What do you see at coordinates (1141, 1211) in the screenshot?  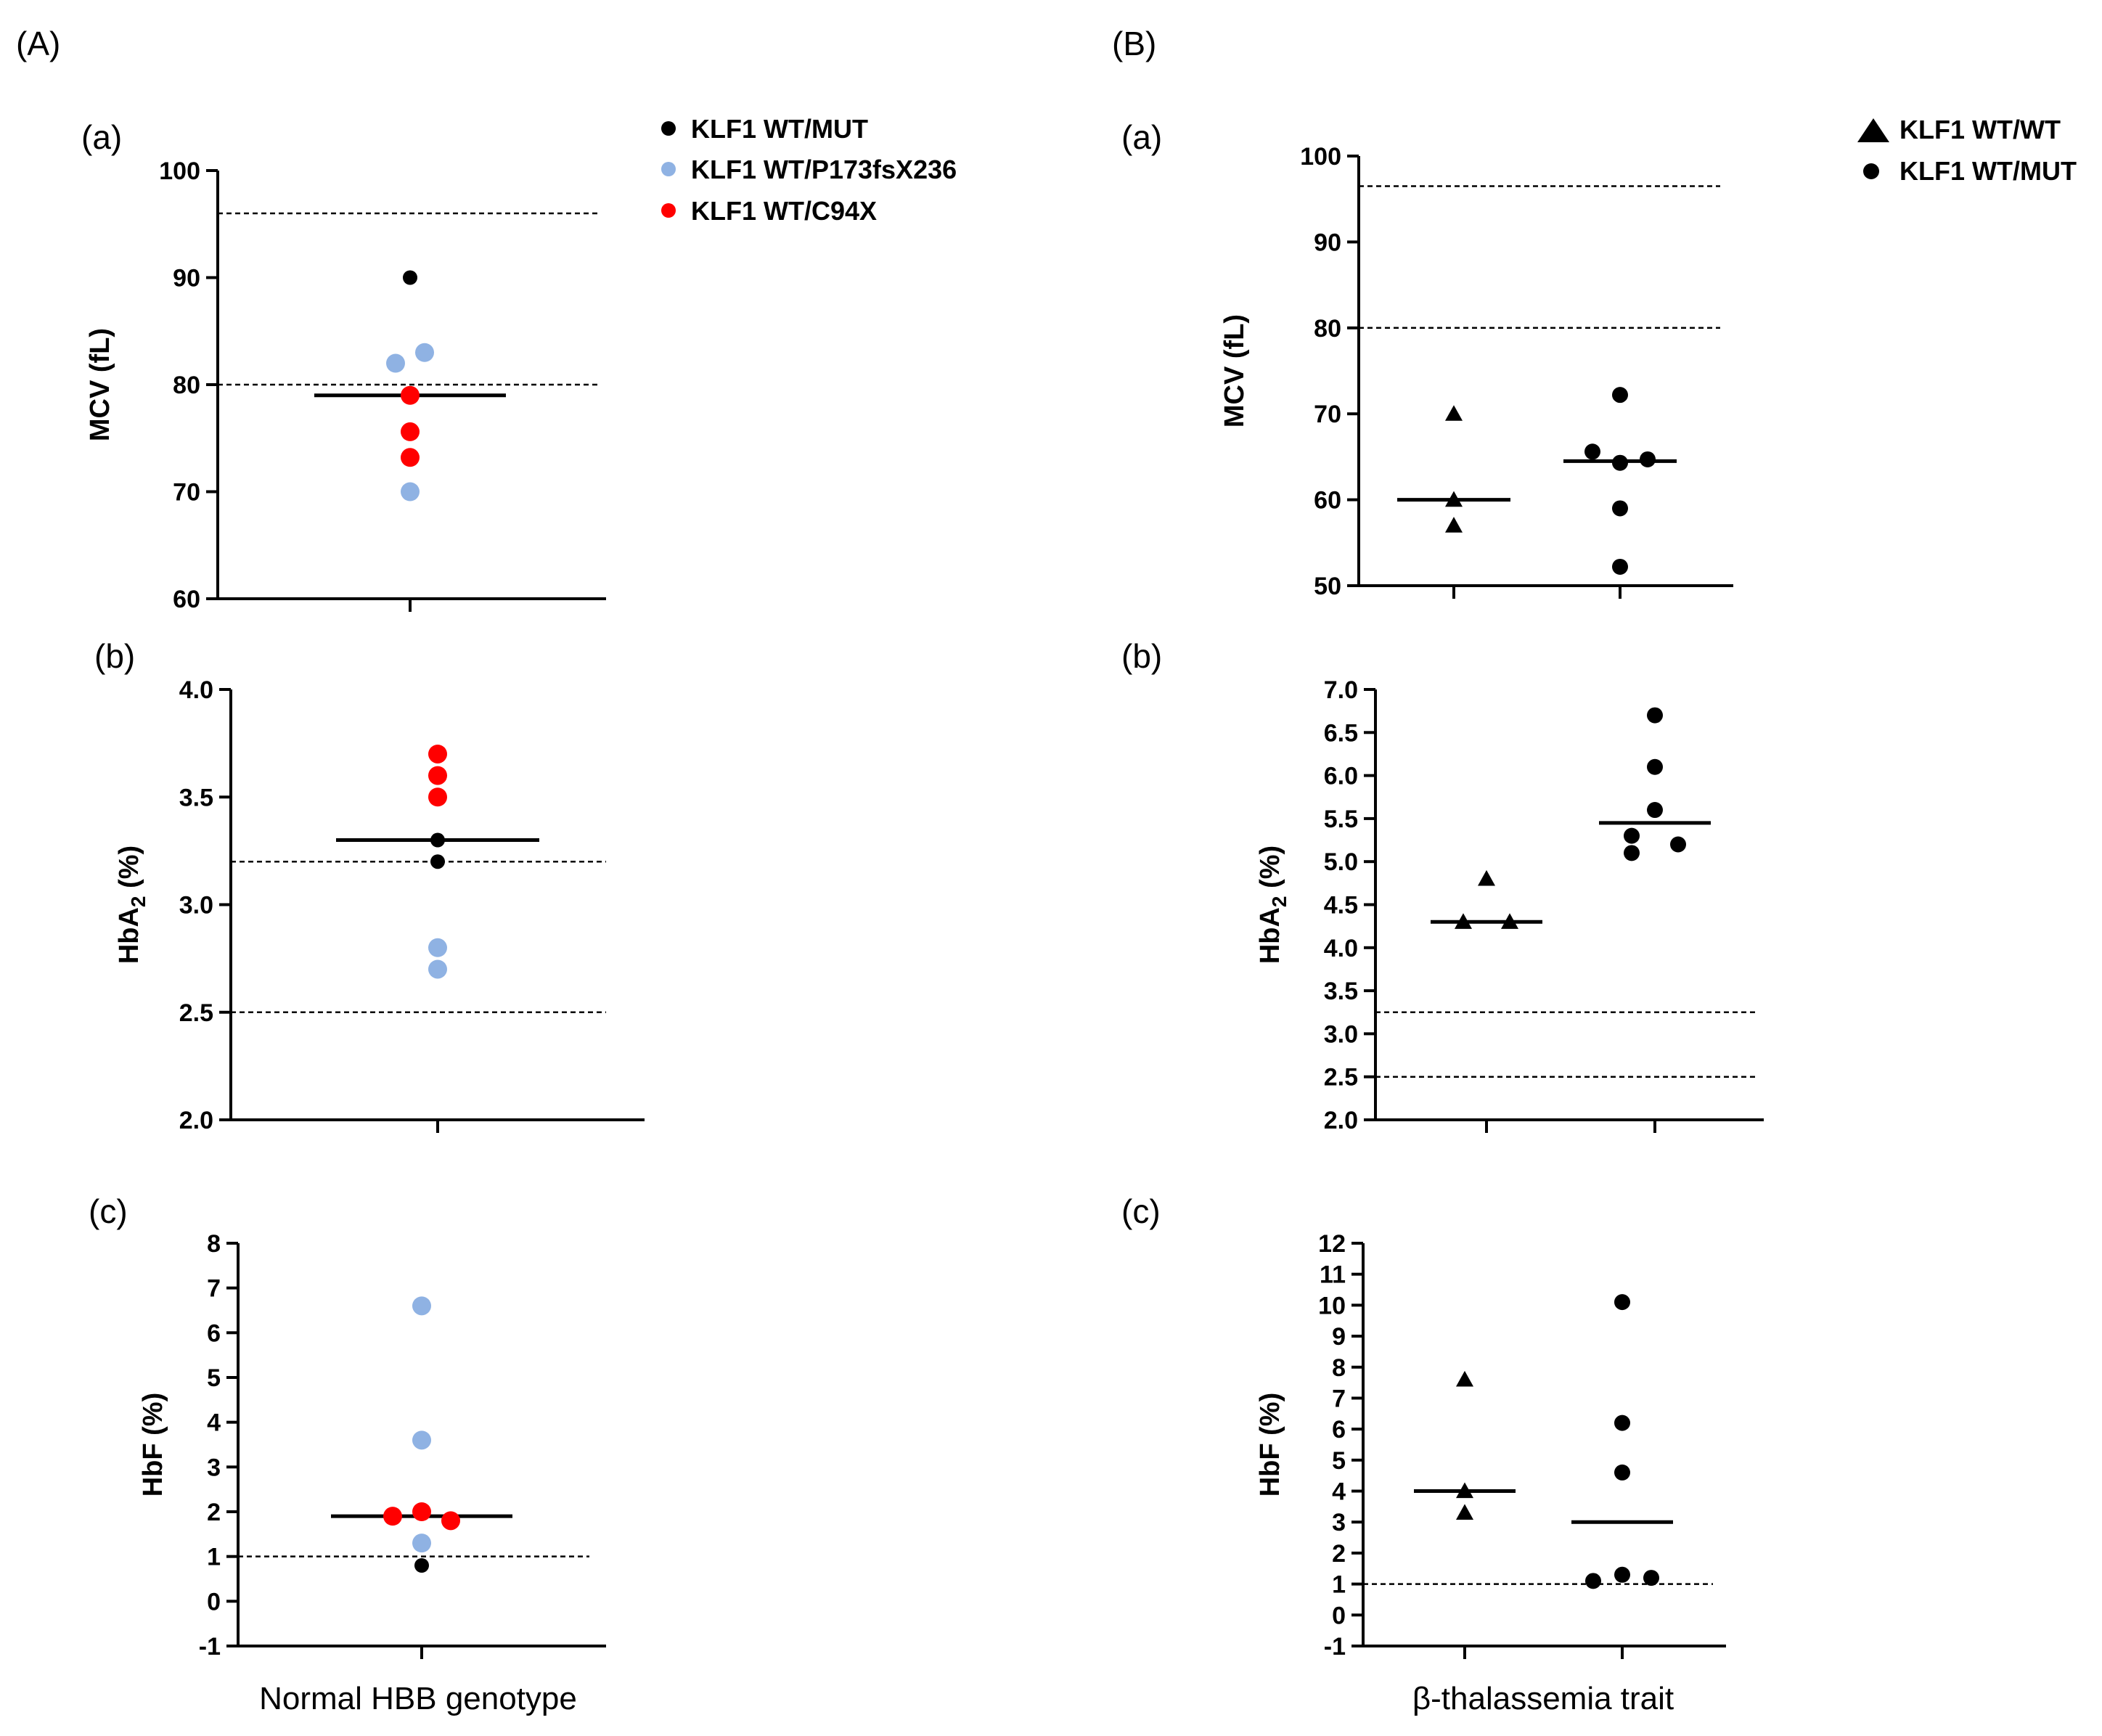 I see `panel-label-B-c: (c)` at bounding box center [1141, 1211].